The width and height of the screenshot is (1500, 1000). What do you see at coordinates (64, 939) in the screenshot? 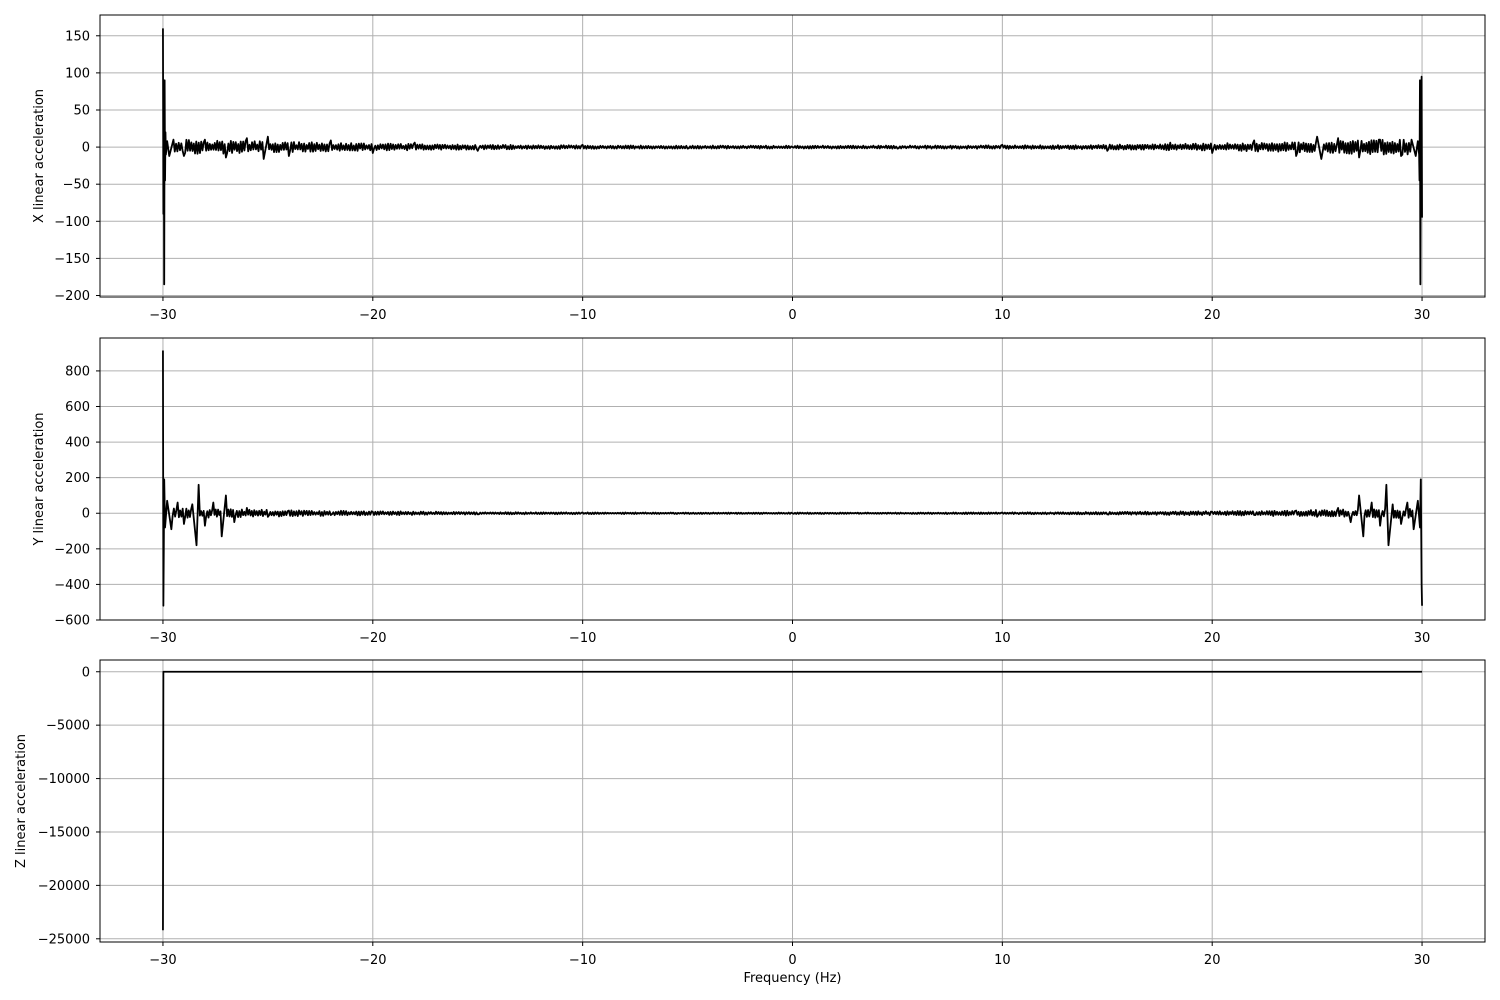
I see `y-tick-label: −25000` at bounding box center [64, 939].